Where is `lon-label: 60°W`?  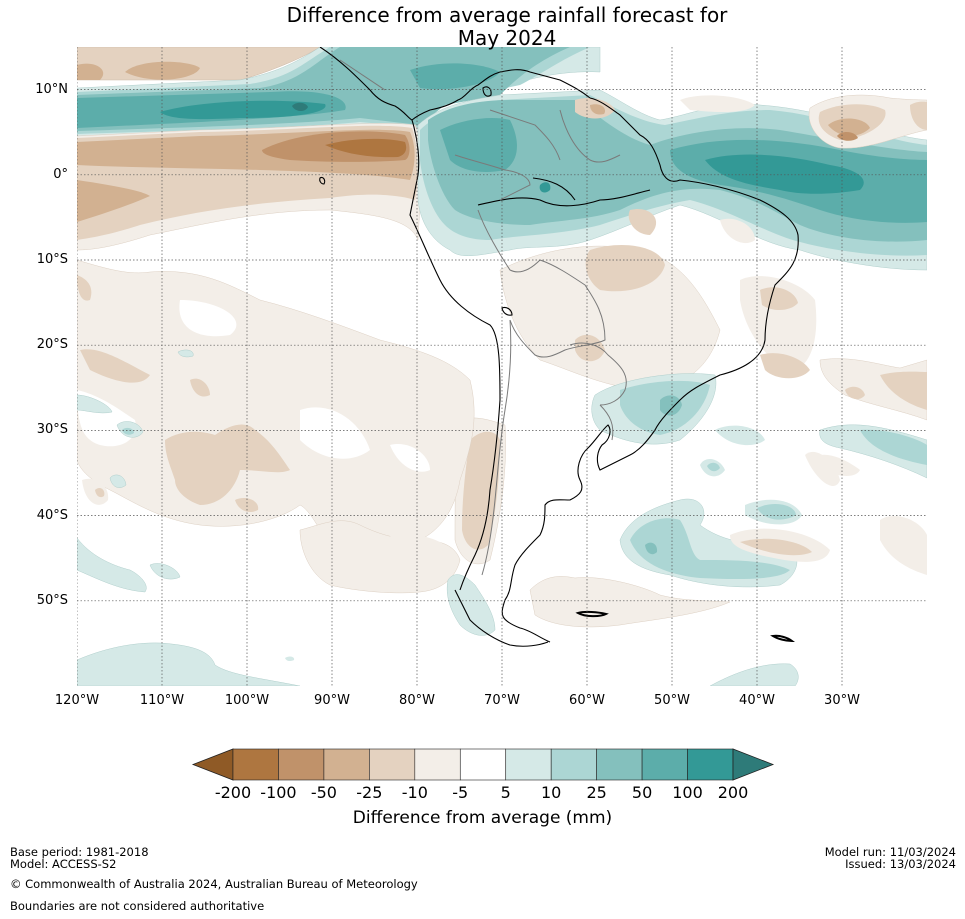
lon-label: 60°W is located at coordinates (587, 700).